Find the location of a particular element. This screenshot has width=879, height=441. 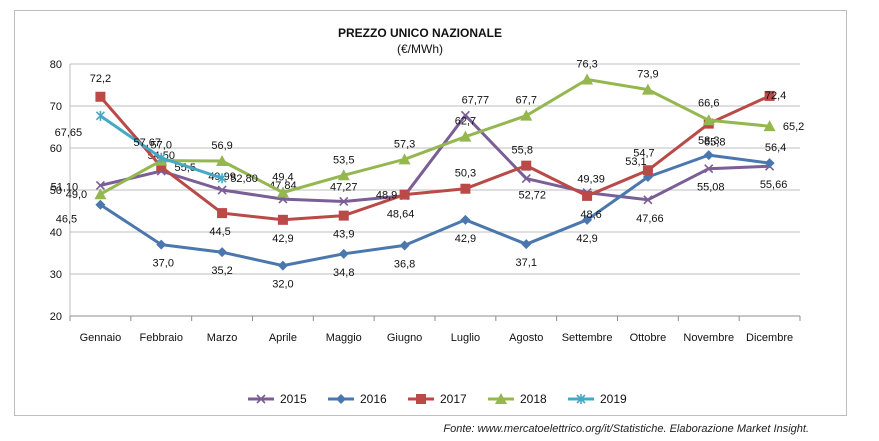

data-label: 48,6 is located at coordinates (590, 215).